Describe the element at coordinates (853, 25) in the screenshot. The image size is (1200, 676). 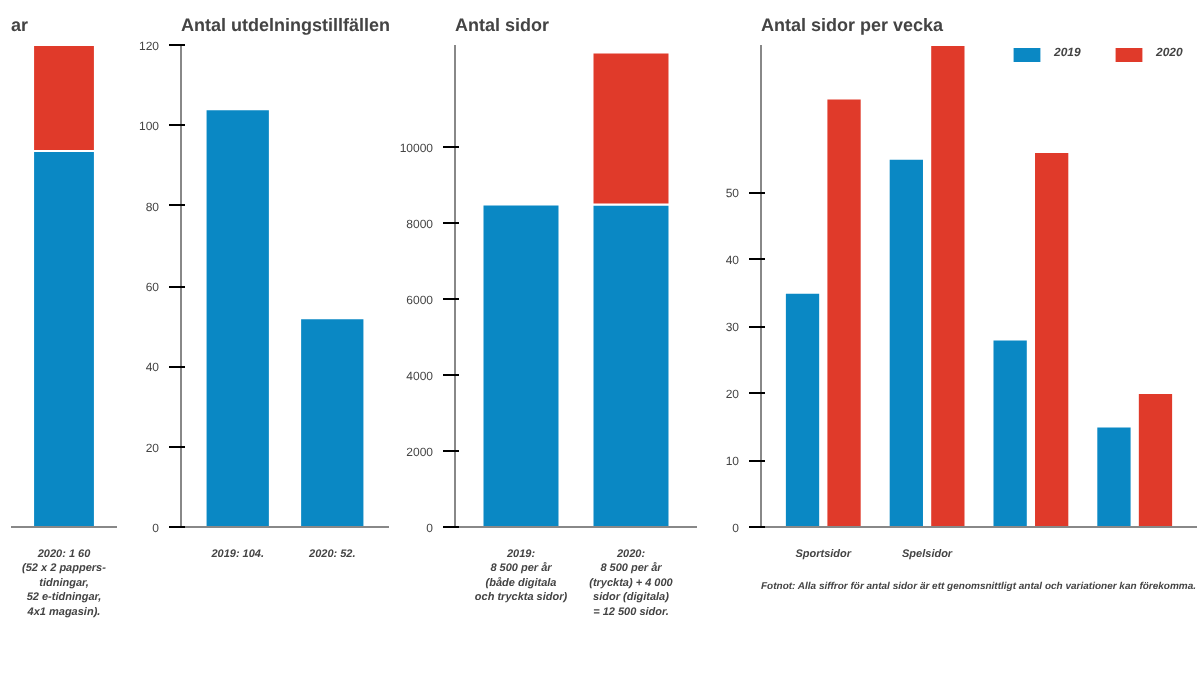
I see `chart-title: Antal sidor per vecka` at that location.